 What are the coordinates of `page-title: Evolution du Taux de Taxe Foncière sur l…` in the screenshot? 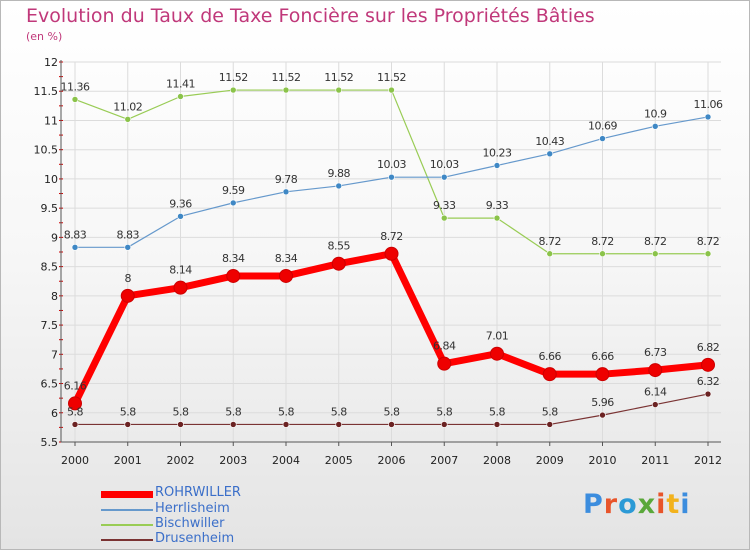 It's located at (310, 16).